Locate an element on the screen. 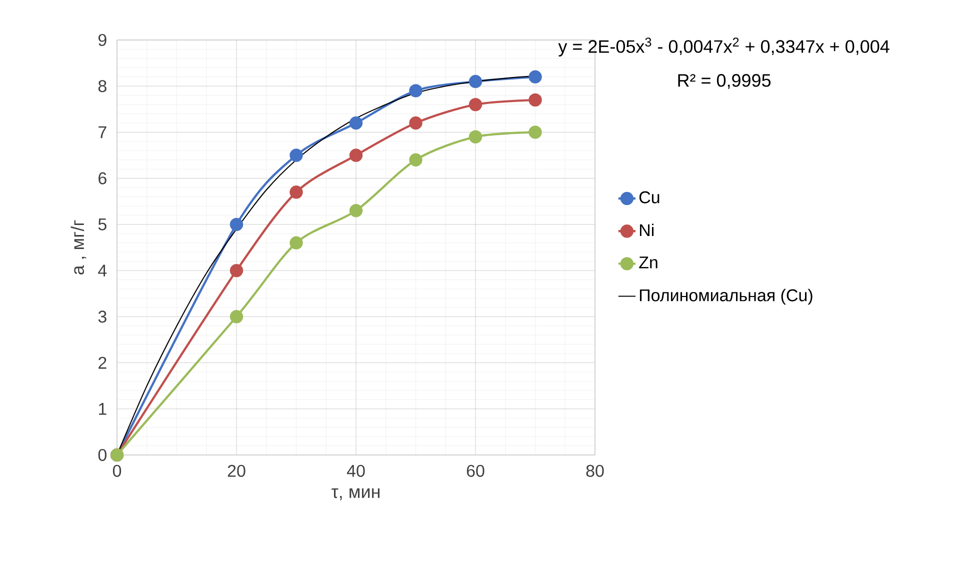 This screenshot has width=953, height=570. y-tick-label: 8 is located at coordinates (102, 86).